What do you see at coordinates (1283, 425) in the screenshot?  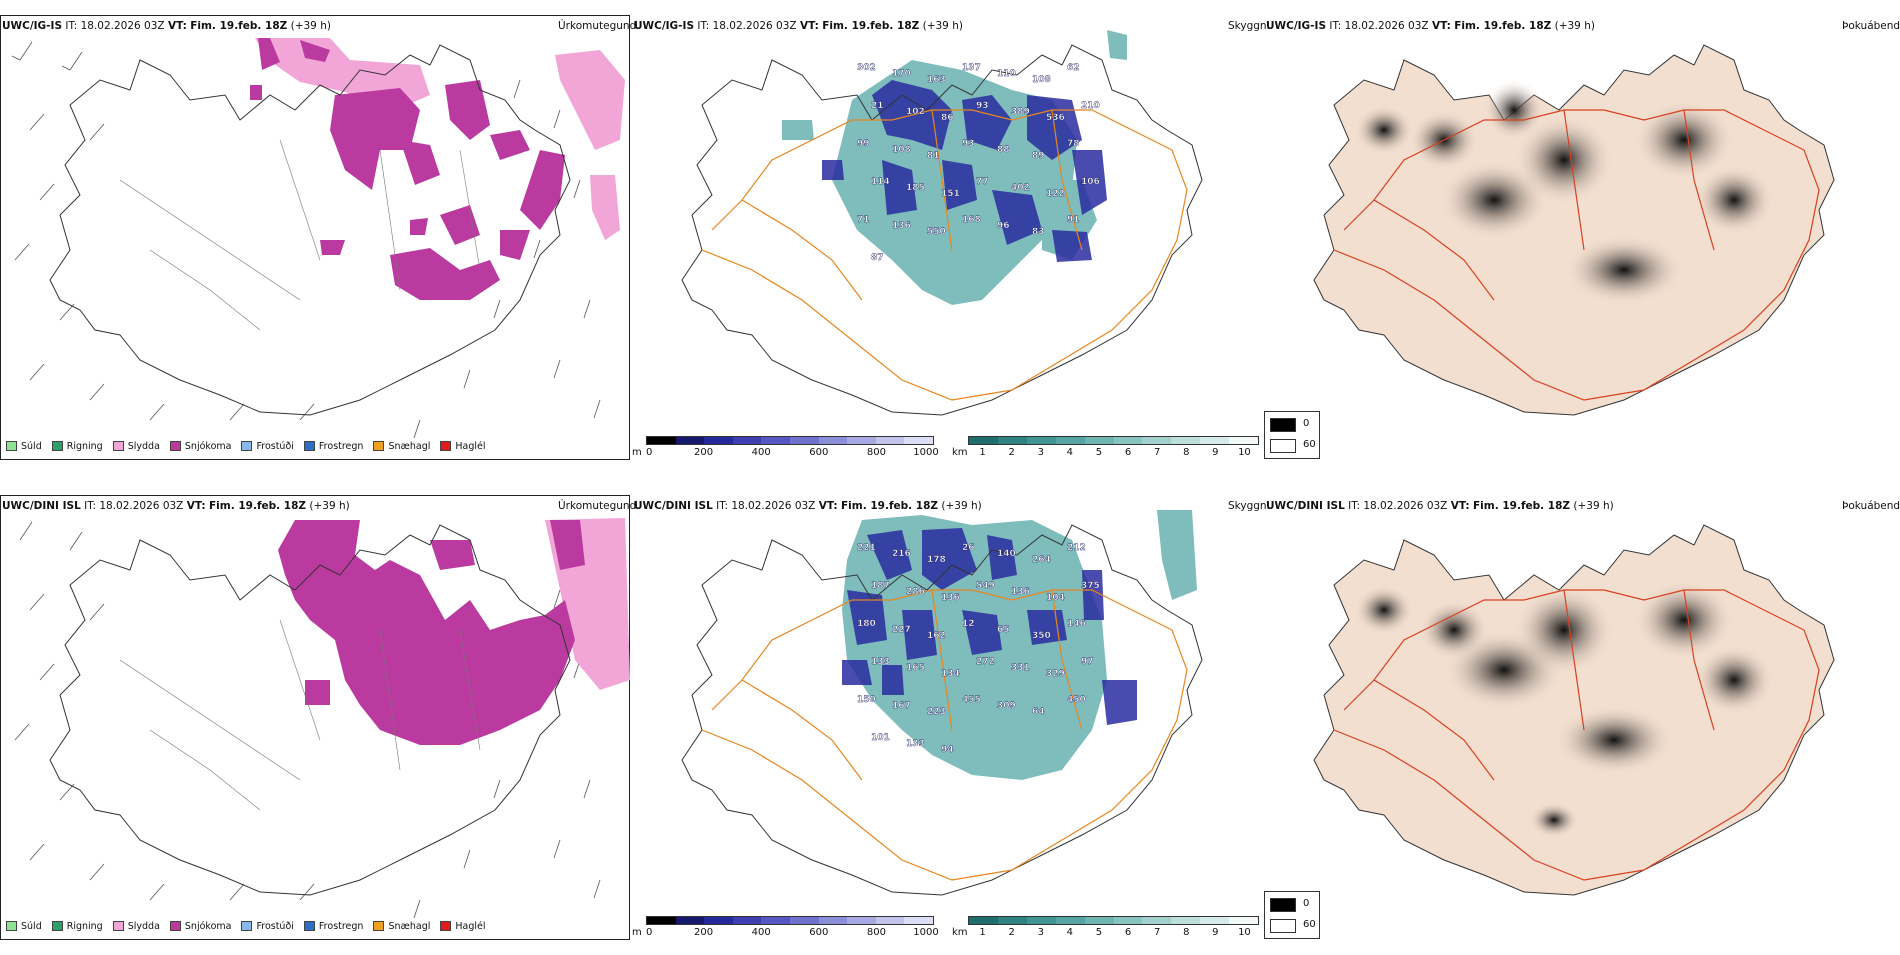 I see `fog-key-high-swatch` at bounding box center [1283, 425].